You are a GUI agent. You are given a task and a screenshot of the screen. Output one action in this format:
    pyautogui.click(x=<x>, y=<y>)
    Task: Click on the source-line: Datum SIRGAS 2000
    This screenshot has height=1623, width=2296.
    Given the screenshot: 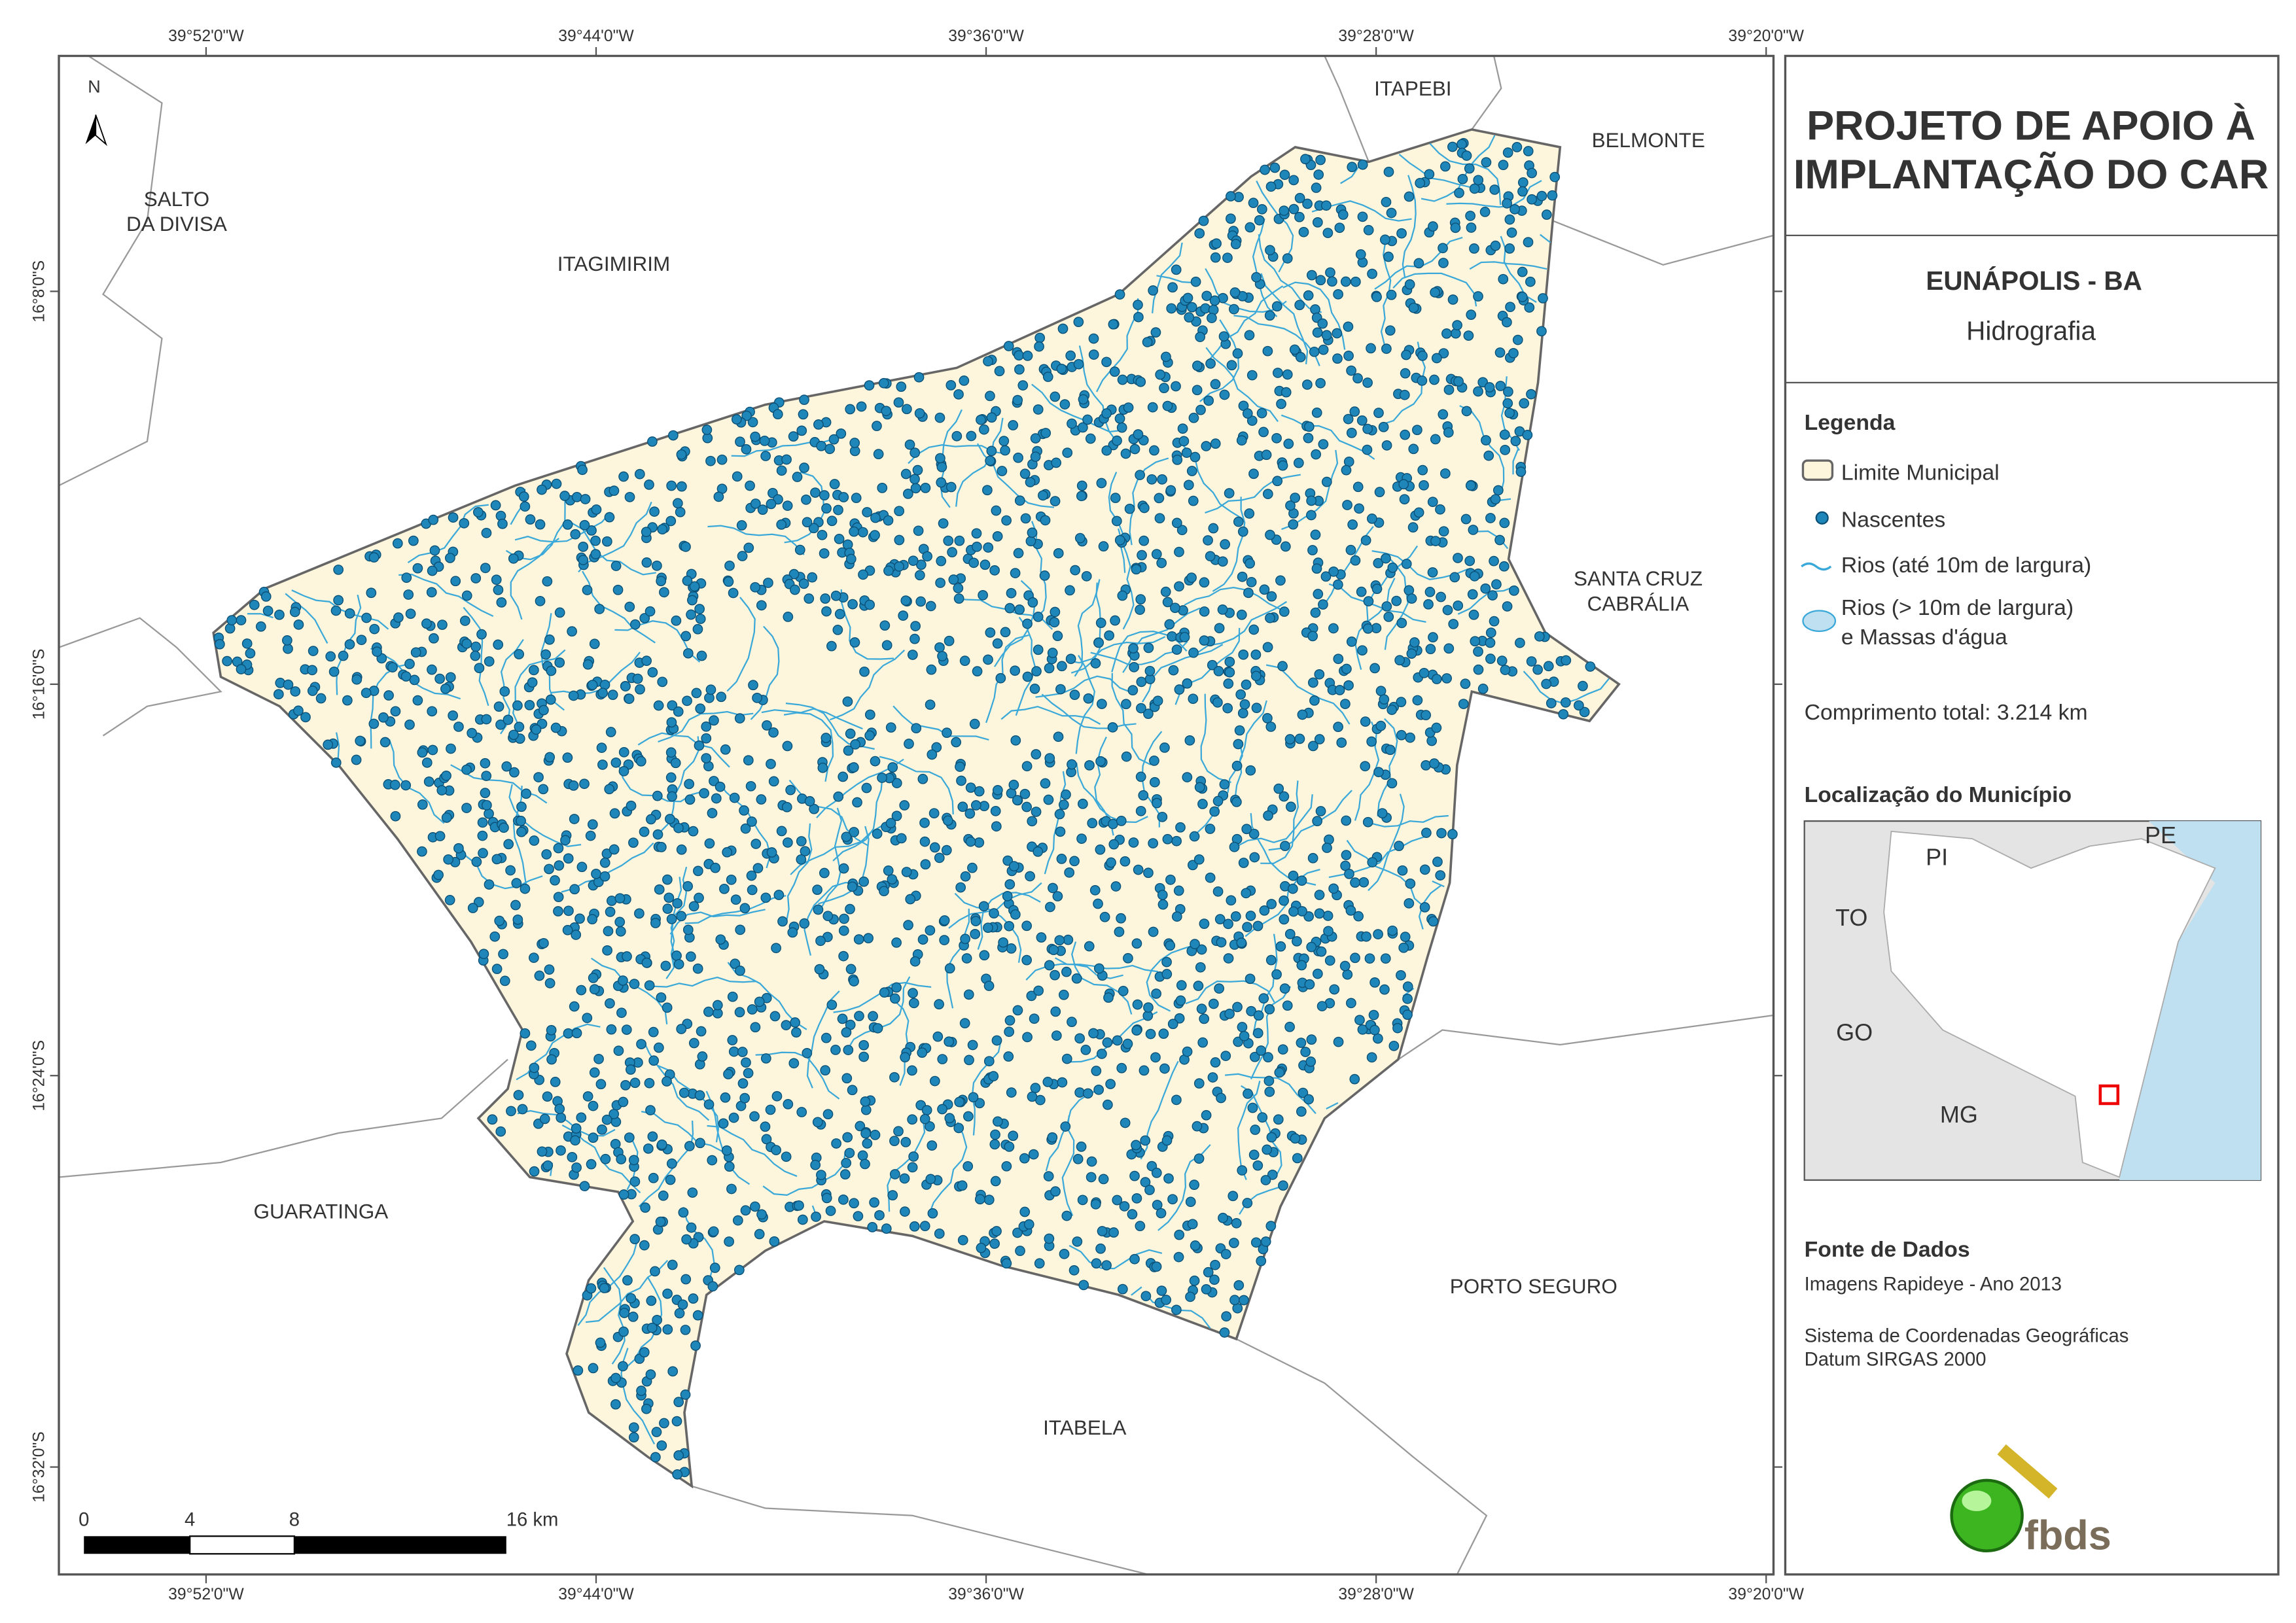 What is the action you would take?
    pyautogui.click(x=1896, y=1359)
    